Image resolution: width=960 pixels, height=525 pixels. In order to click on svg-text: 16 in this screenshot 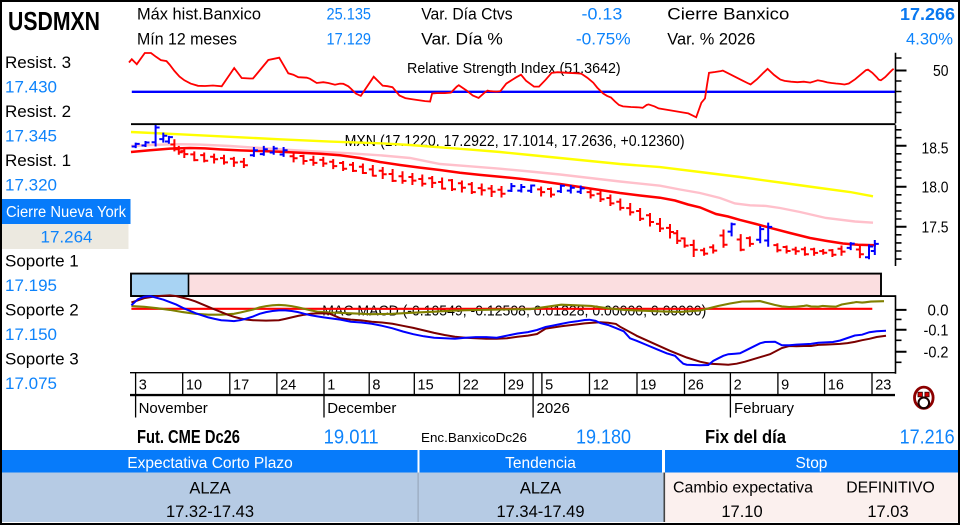, I will do `click(836, 386)`.